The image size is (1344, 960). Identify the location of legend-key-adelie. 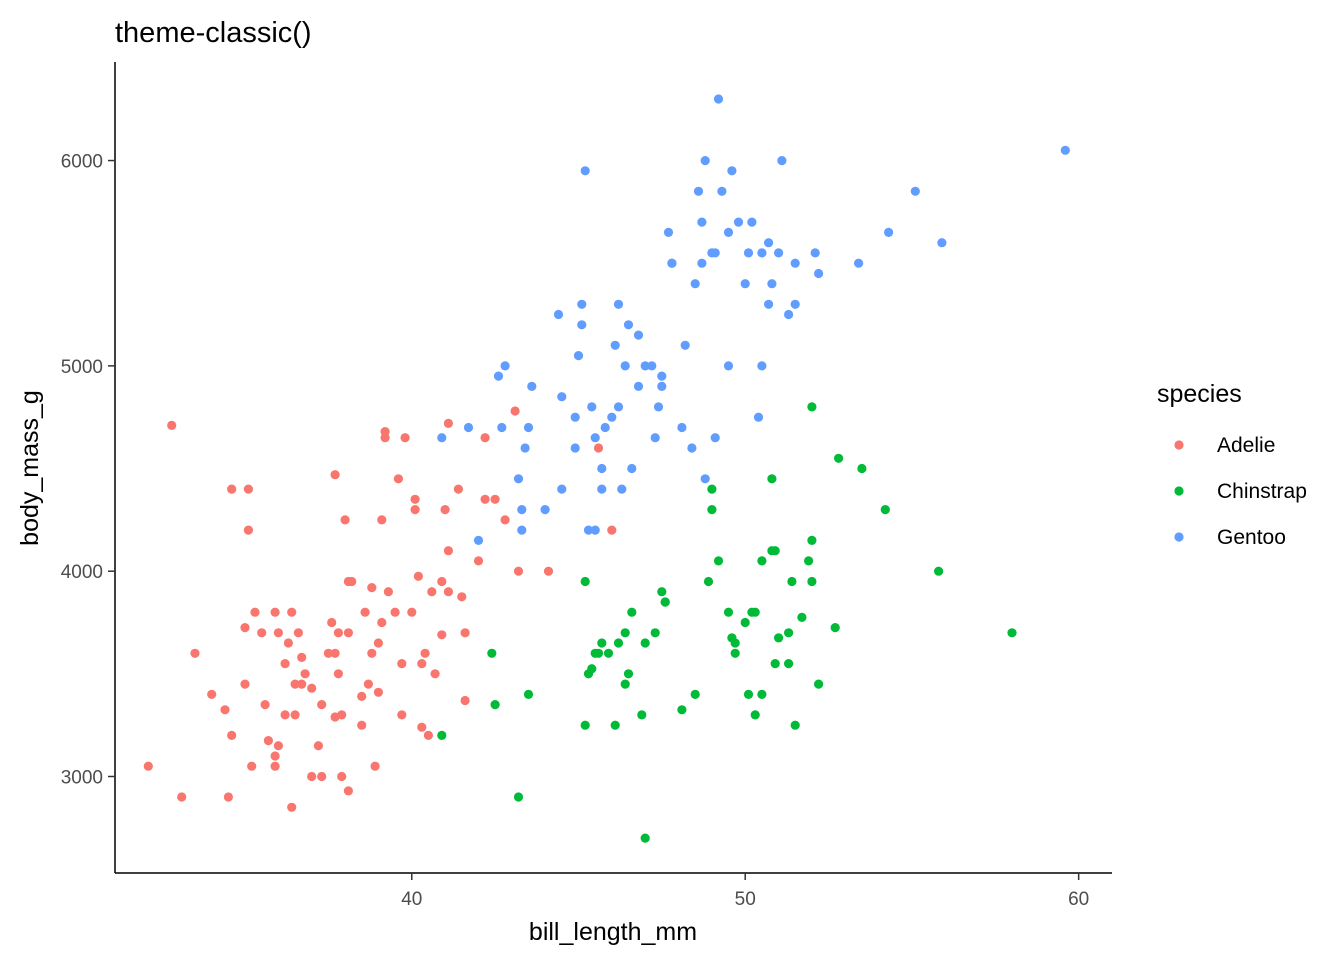
(1179, 445).